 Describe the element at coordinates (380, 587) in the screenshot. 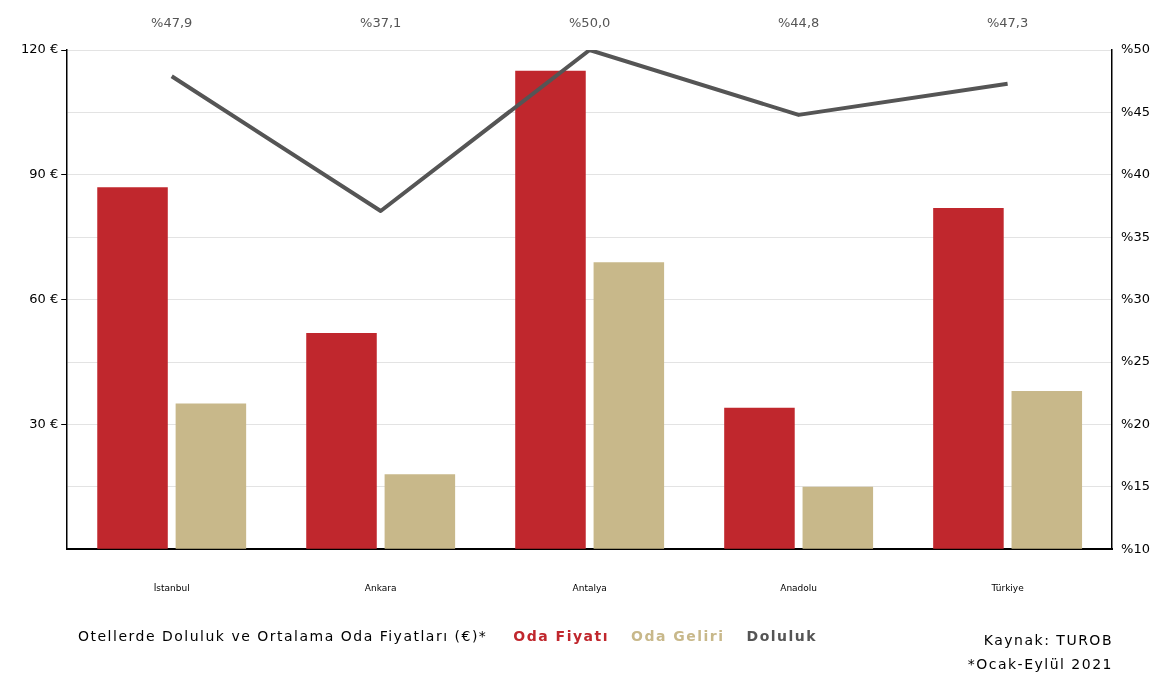

I see `x-tick-label: Ankara` at that location.